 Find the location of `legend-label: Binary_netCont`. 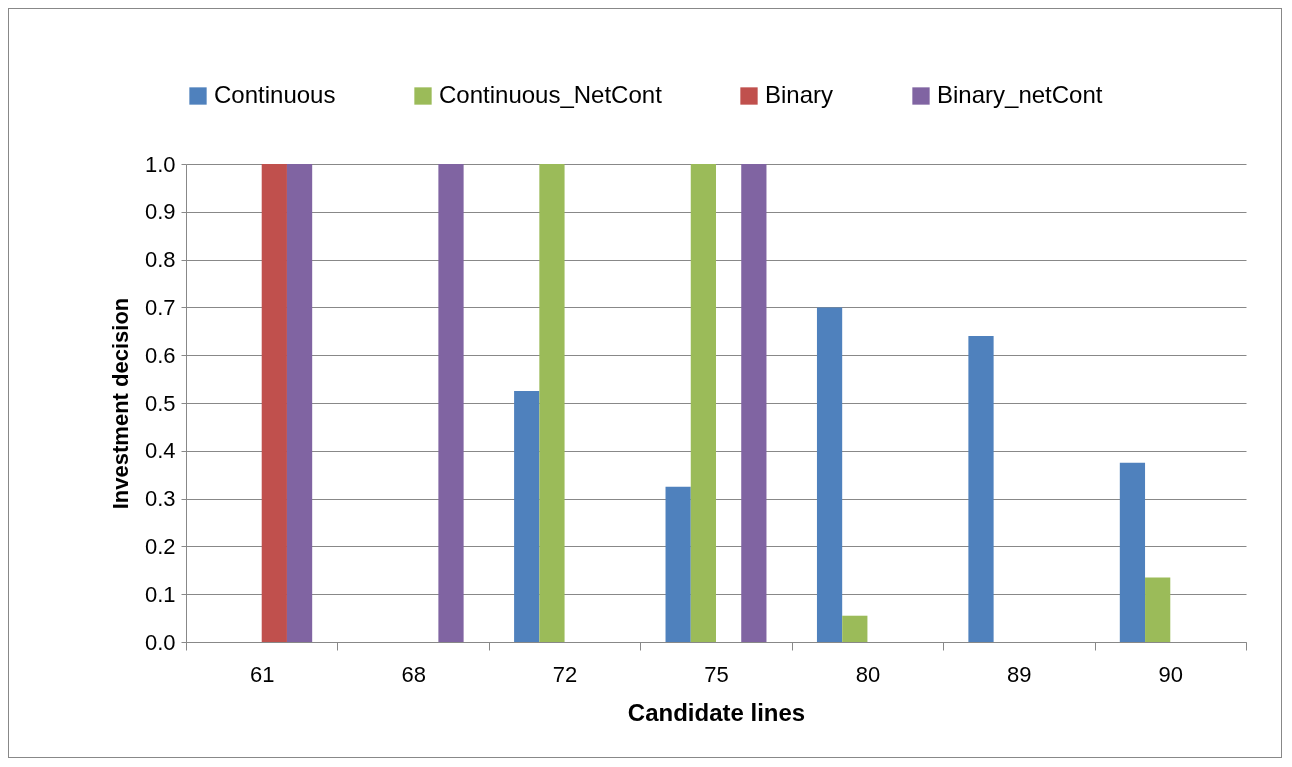

legend-label: Binary_netCont is located at coordinates (1020, 94).